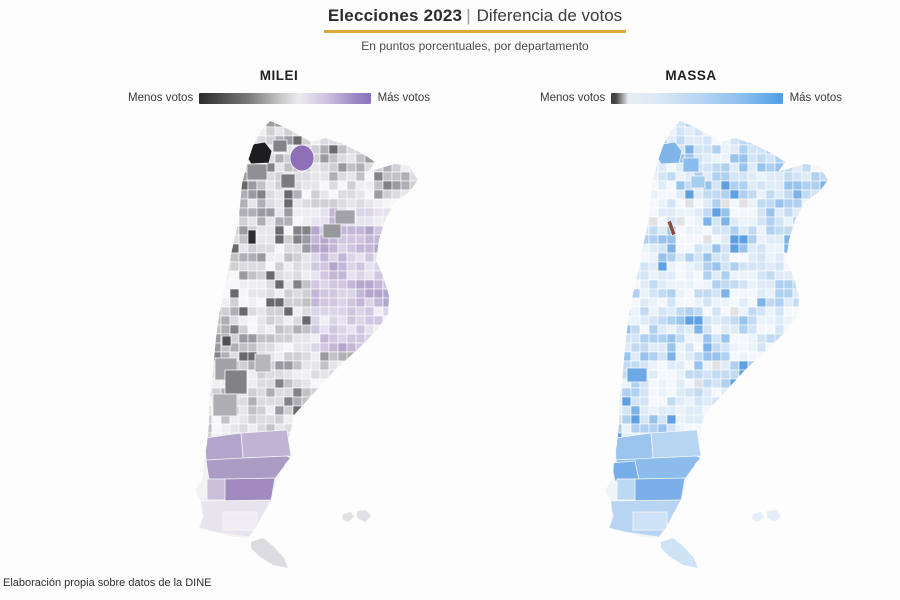  What do you see at coordinates (279, 75) in the screenshot?
I see `milei-map-title: MILEI` at bounding box center [279, 75].